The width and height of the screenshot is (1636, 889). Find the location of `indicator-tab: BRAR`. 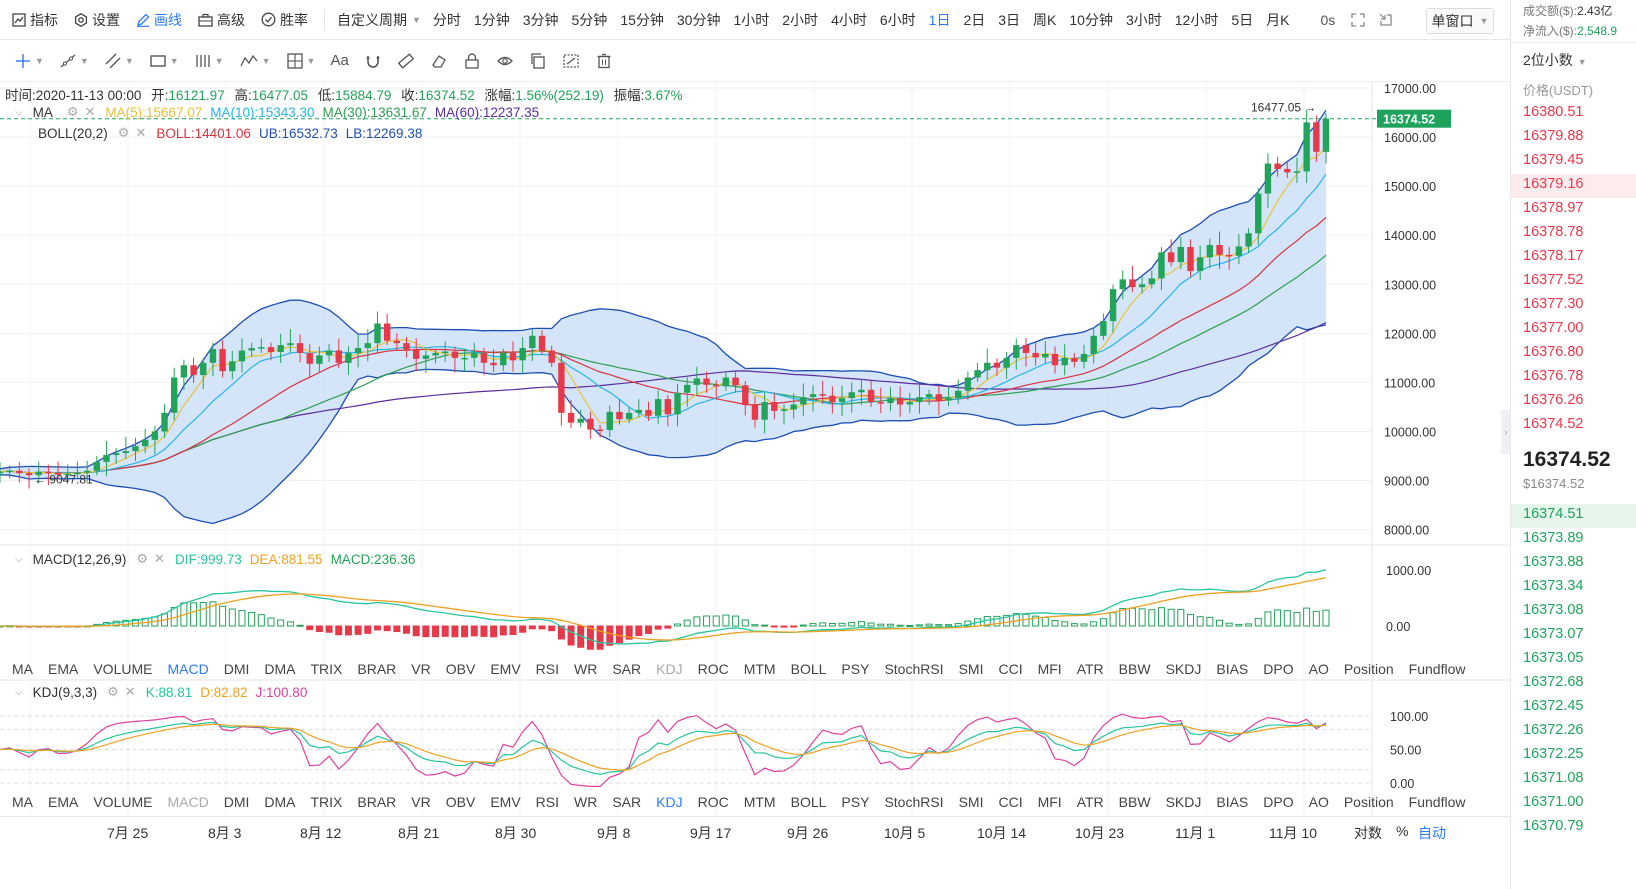

indicator-tab: BRAR is located at coordinates (377, 669).